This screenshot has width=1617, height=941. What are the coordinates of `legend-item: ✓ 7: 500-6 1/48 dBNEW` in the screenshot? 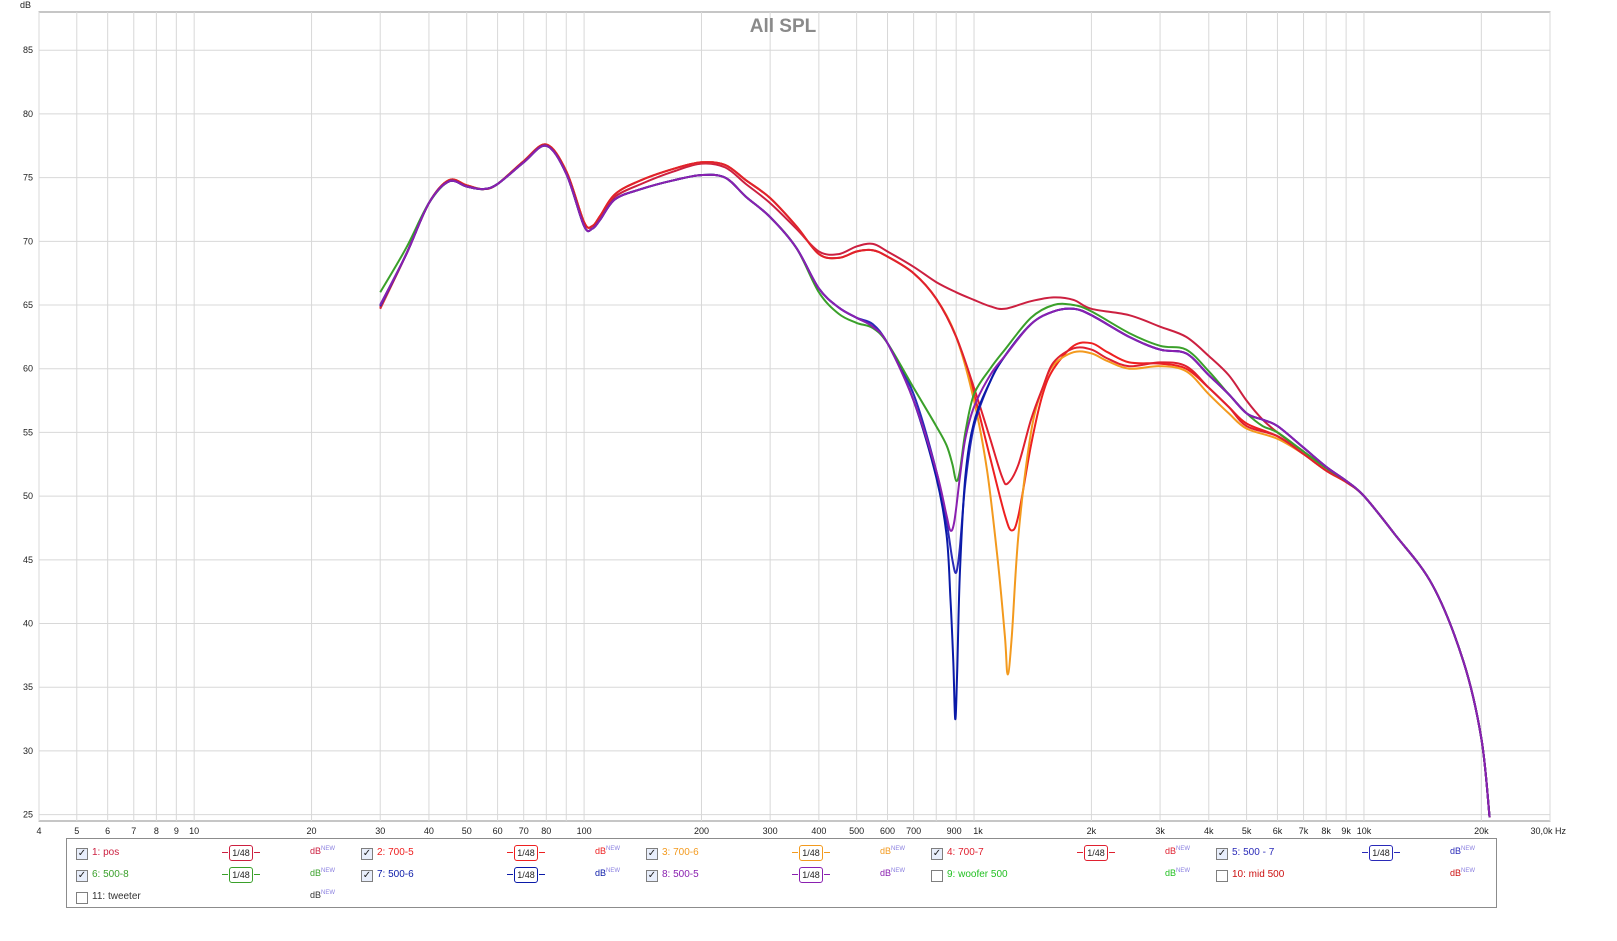 It's located at (494, 876).